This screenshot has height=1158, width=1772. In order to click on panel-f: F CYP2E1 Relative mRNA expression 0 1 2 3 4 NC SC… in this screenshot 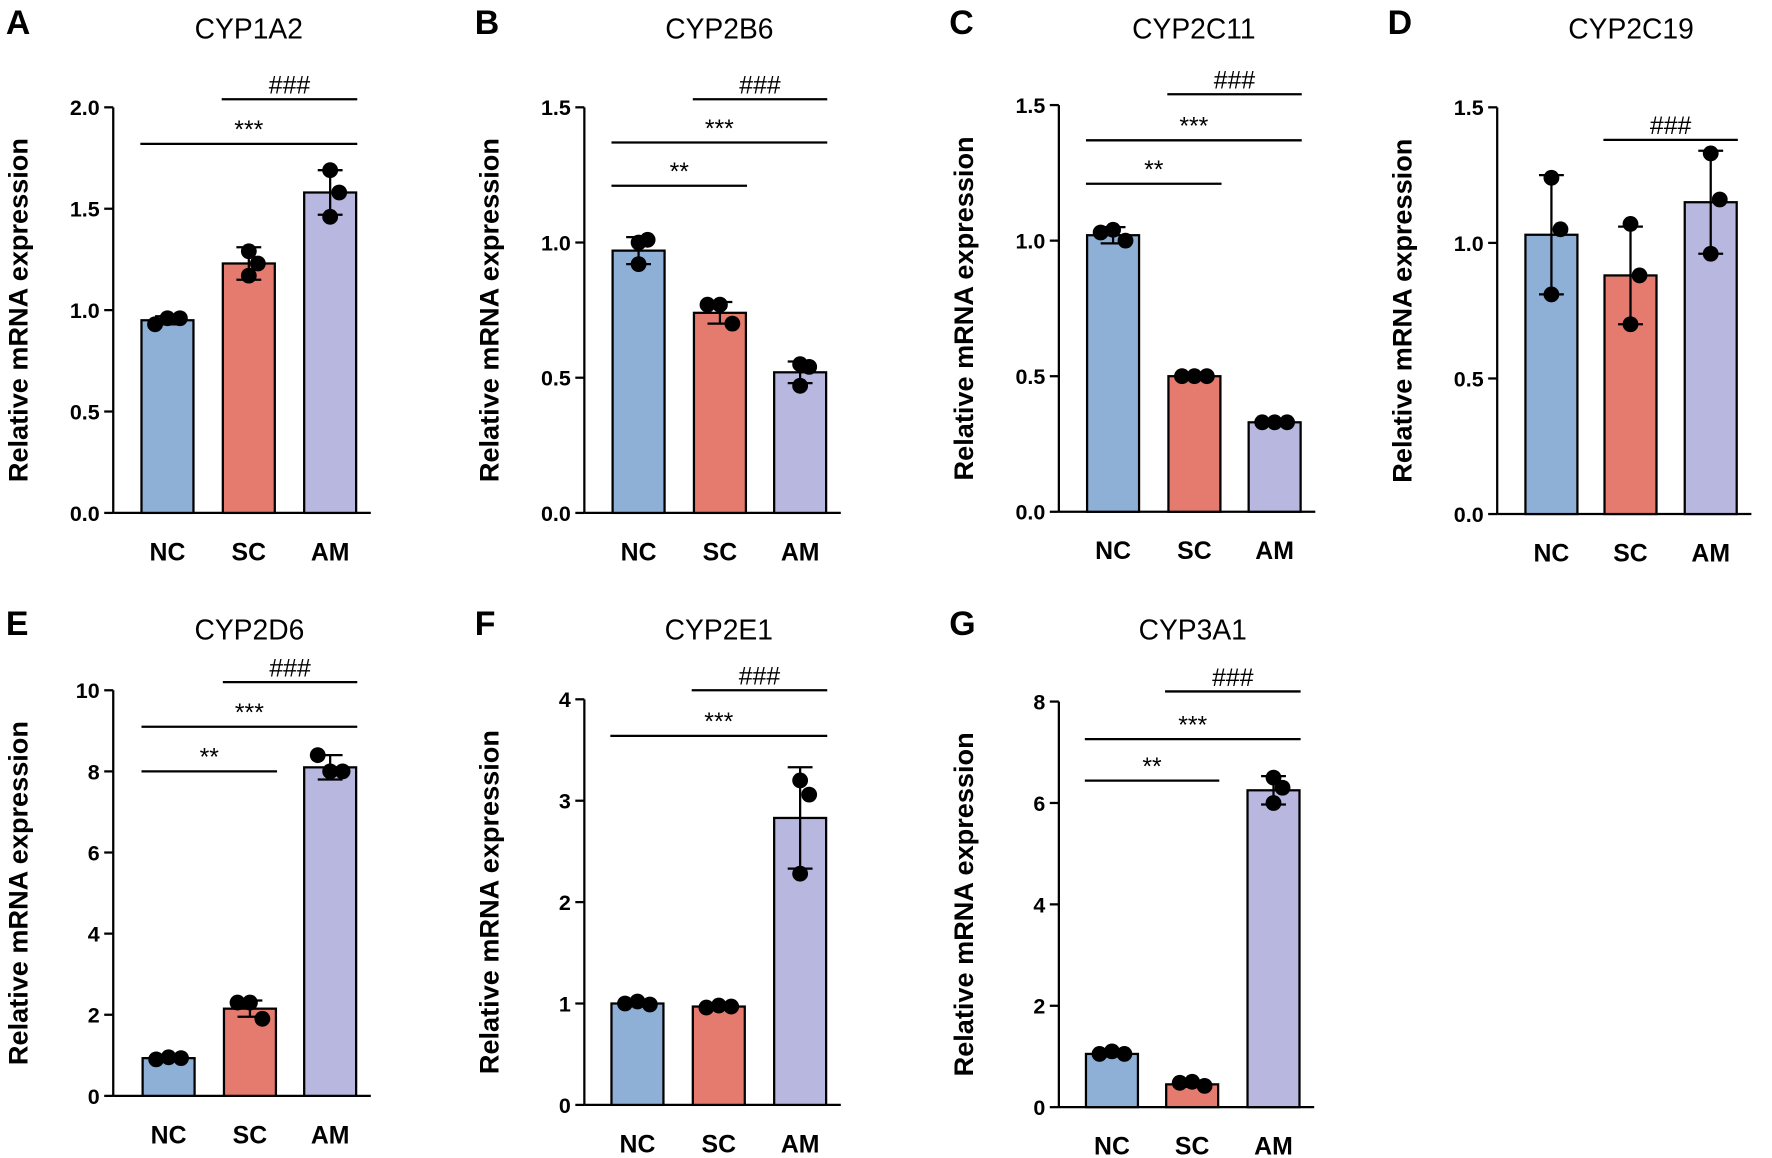, I will do `click(657, 881)`.